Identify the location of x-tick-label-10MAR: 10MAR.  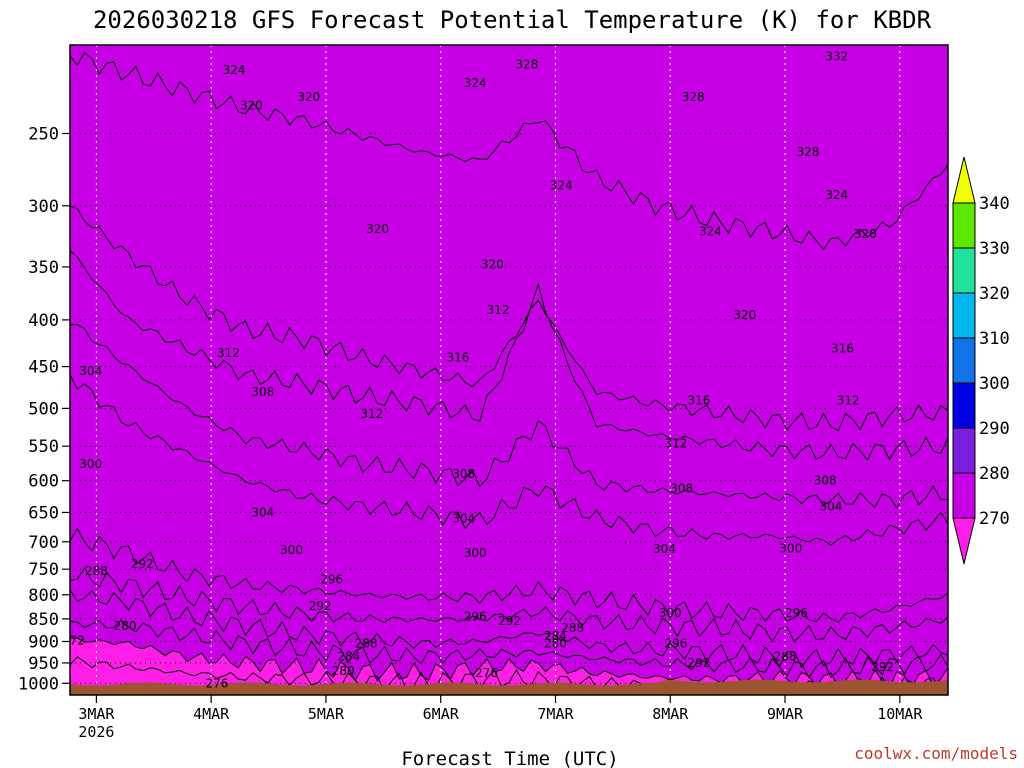
(900, 714).